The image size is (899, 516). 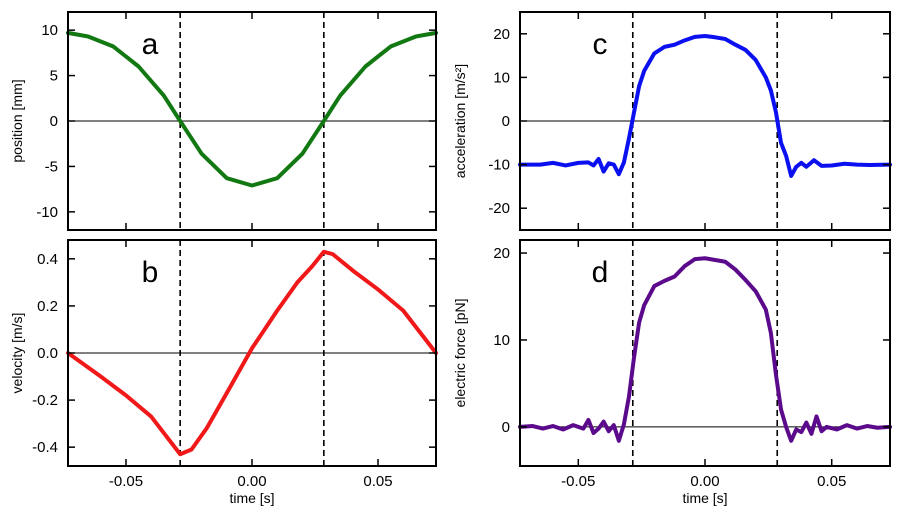 What do you see at coordinates (499, 208) in the screenshot?
I see `y-tick-label: -20` at bounding box center [499, 208].